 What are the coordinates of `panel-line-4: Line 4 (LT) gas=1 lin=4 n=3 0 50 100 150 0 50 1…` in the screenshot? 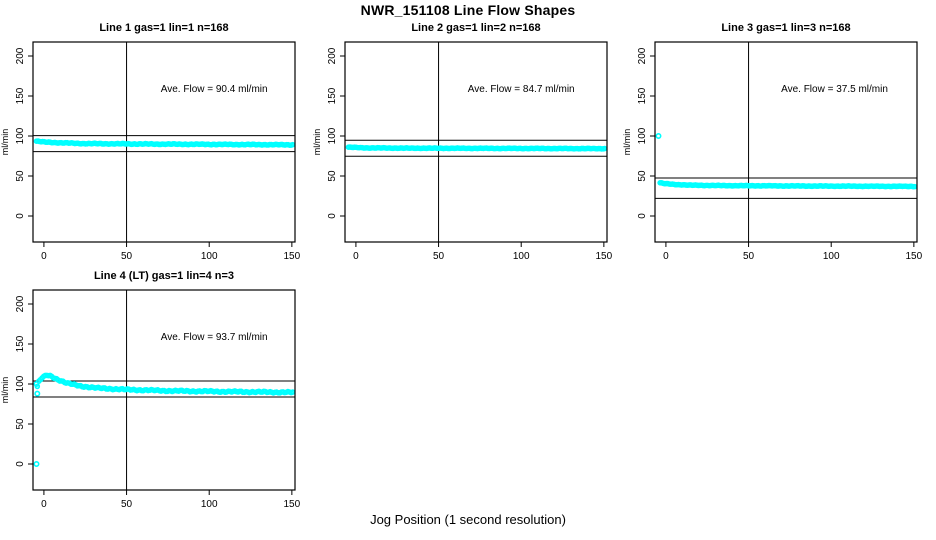 It's located at (150, 390).